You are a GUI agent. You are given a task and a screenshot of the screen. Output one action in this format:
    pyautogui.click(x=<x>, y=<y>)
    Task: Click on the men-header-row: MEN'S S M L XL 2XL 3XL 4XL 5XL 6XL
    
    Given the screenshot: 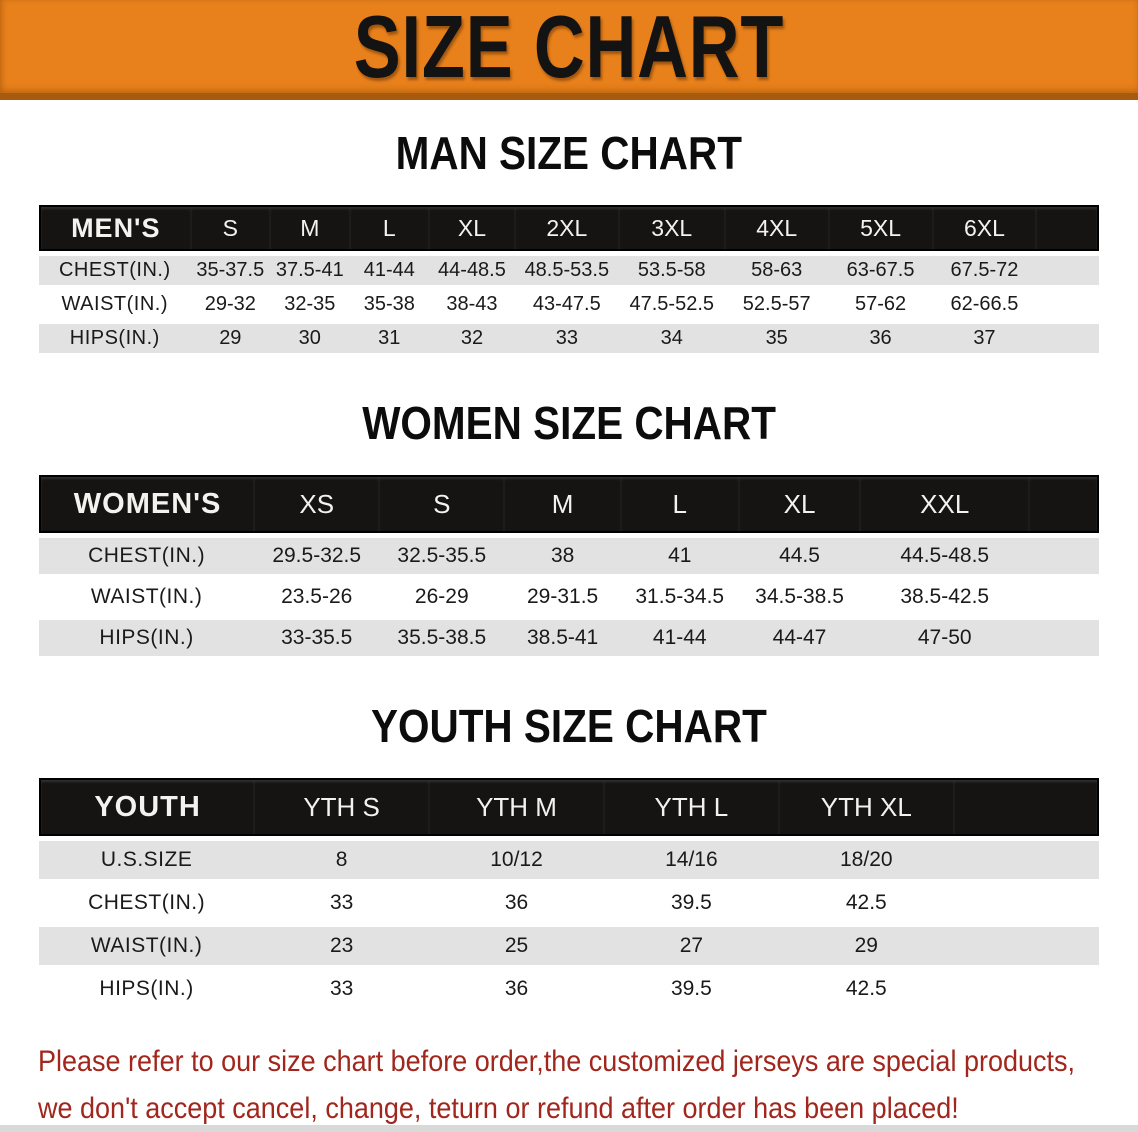 What is the action you would take?
    pyautogui.click(x=569, y=228)
    